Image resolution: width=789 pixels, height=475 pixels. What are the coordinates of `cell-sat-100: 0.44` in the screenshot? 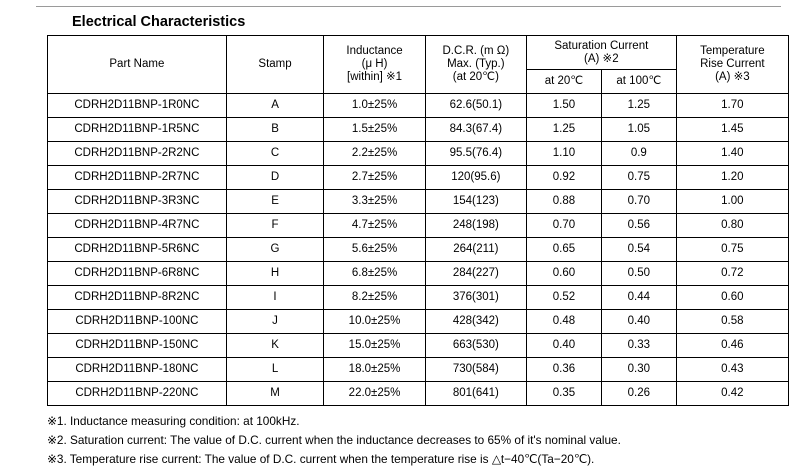 It's located at (638, 297).